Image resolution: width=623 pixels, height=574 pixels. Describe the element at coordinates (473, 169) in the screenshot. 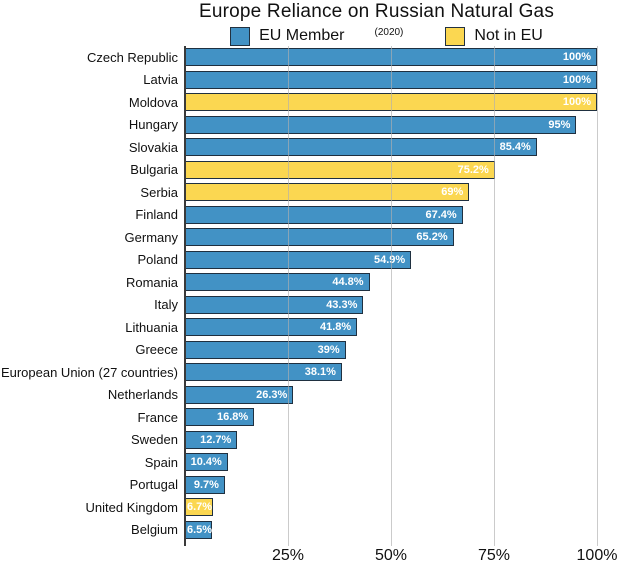

I see `value-label: 75.2%` at that location.